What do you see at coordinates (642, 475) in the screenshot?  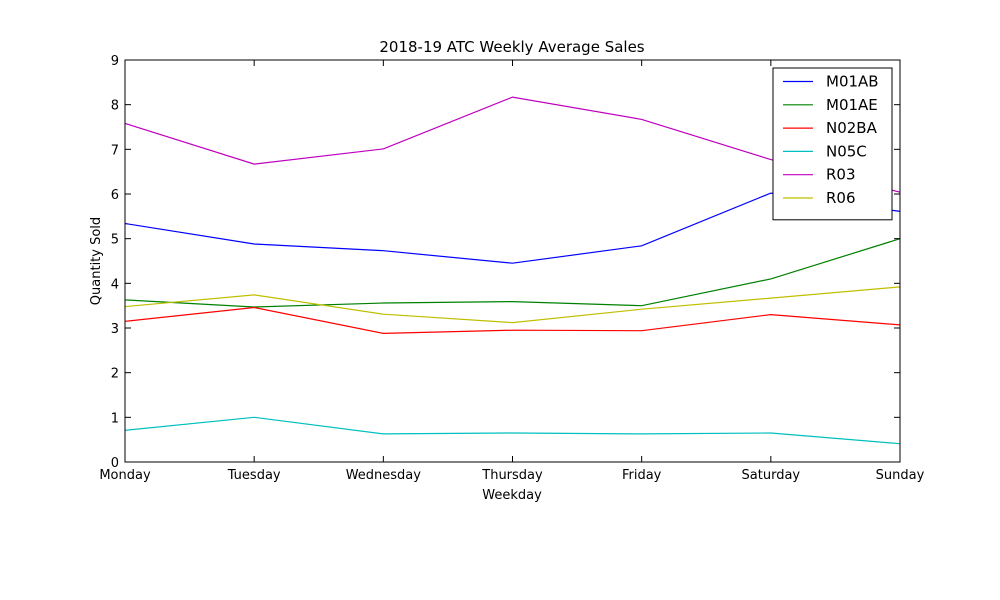 I see `x-tick-label: Friday` at bounding box center [642, 475].